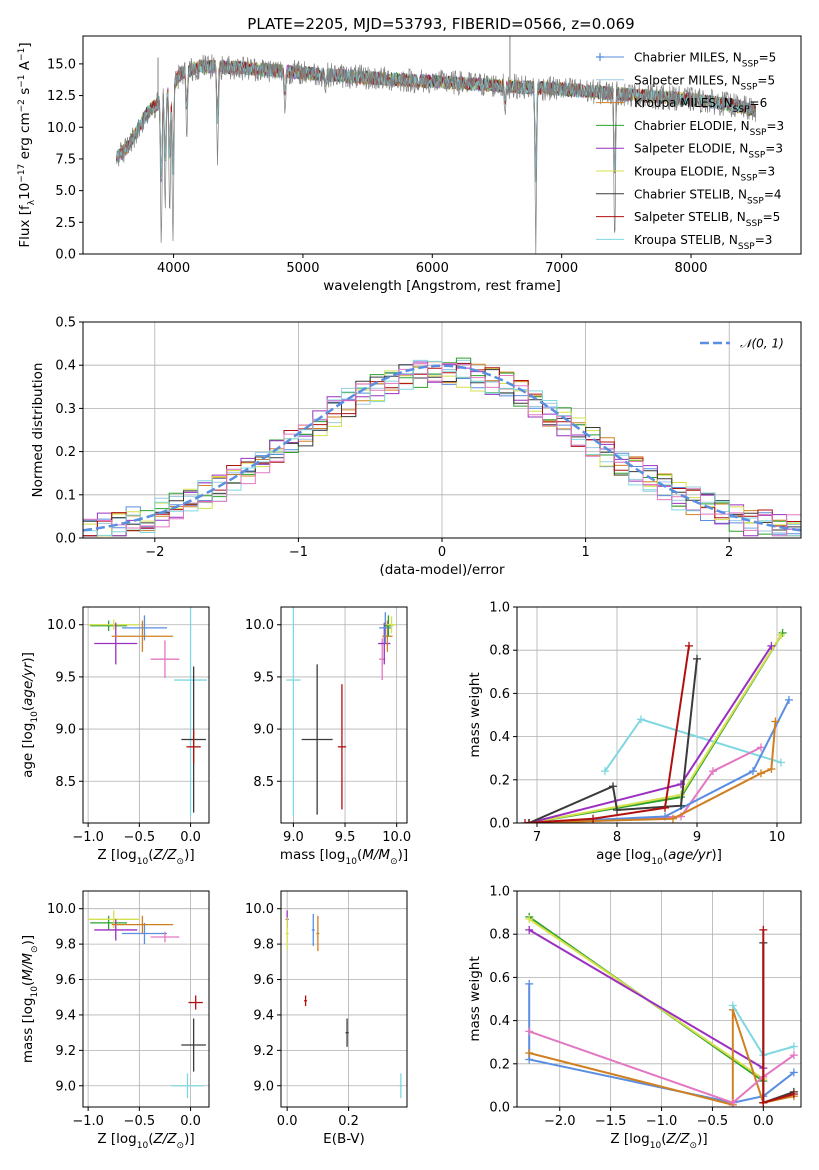 The width and height of the screenshot is (819, 1170). Describe the element at coordinates (61, 96) in the screenshot. I see `y-tick-label: 12.5` at that location.